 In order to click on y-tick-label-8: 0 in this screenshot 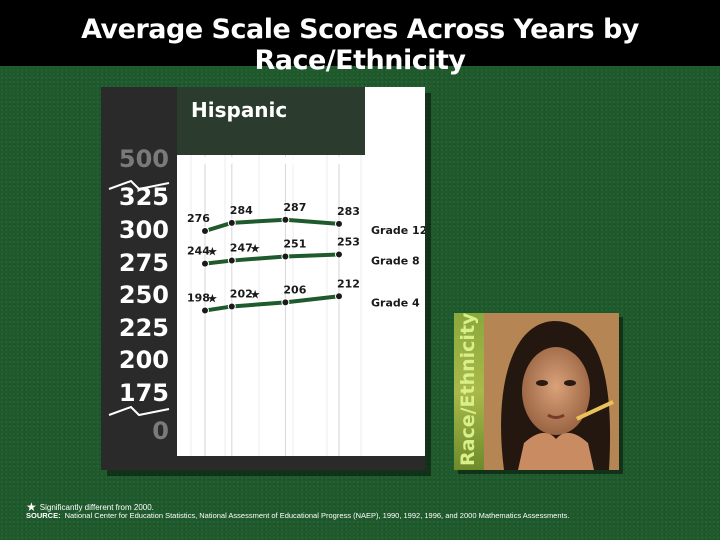, I will do `click(160, 431)`.